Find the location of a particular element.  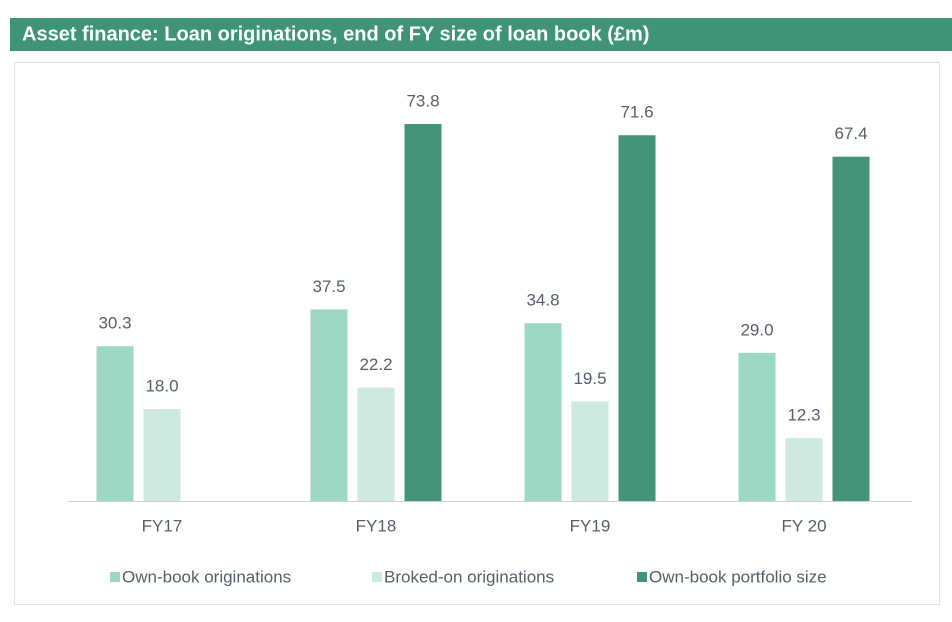

data-label: 34.8 is located at coordinates (542, 300).